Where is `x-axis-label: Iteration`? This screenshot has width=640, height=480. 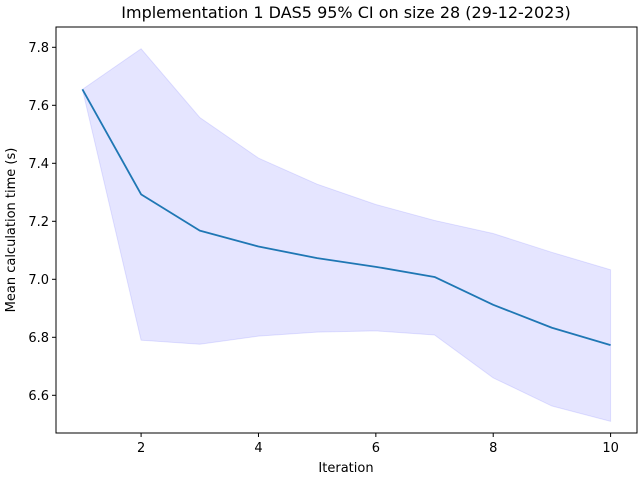
x-axis-label: Iteration is located at coordinates (345, 468).